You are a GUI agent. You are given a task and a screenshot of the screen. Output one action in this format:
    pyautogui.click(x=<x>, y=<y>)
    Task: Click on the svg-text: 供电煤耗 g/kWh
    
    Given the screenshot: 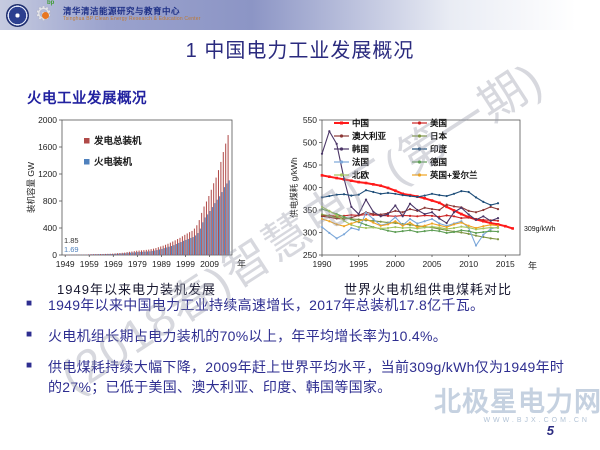 What is the action you would take?
    pyautogui.click(x=294, y=187)
    